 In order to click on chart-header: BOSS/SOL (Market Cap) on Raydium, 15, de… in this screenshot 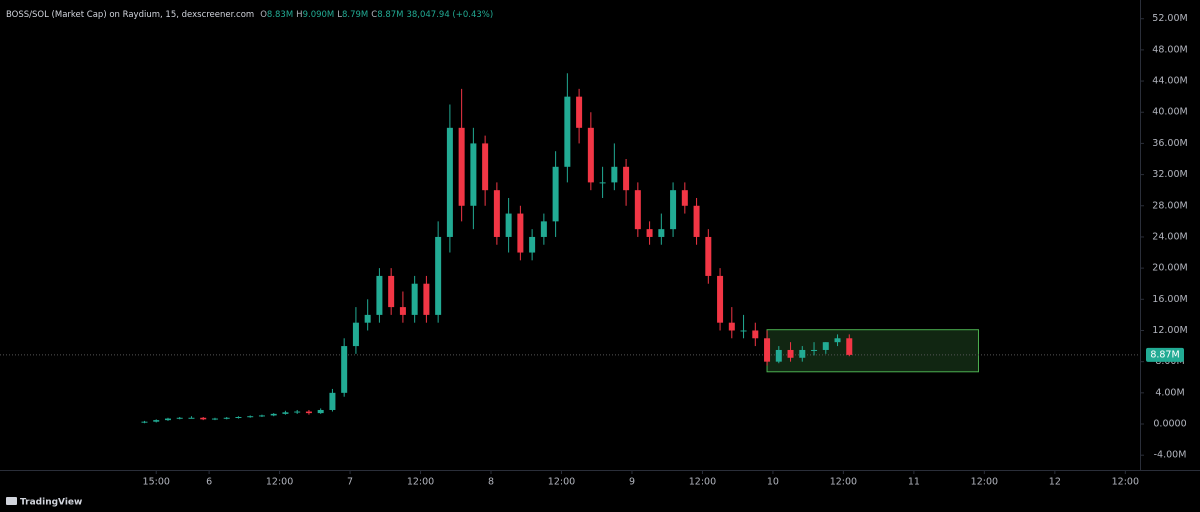, I will do `click(249, 15)`.